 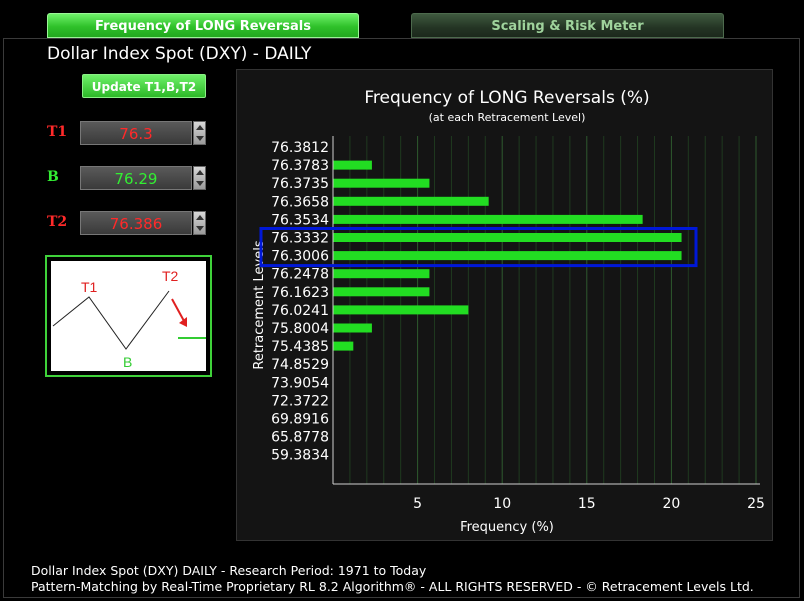 I want to click on t1-input: 76.3, so click(x=136, y=133).